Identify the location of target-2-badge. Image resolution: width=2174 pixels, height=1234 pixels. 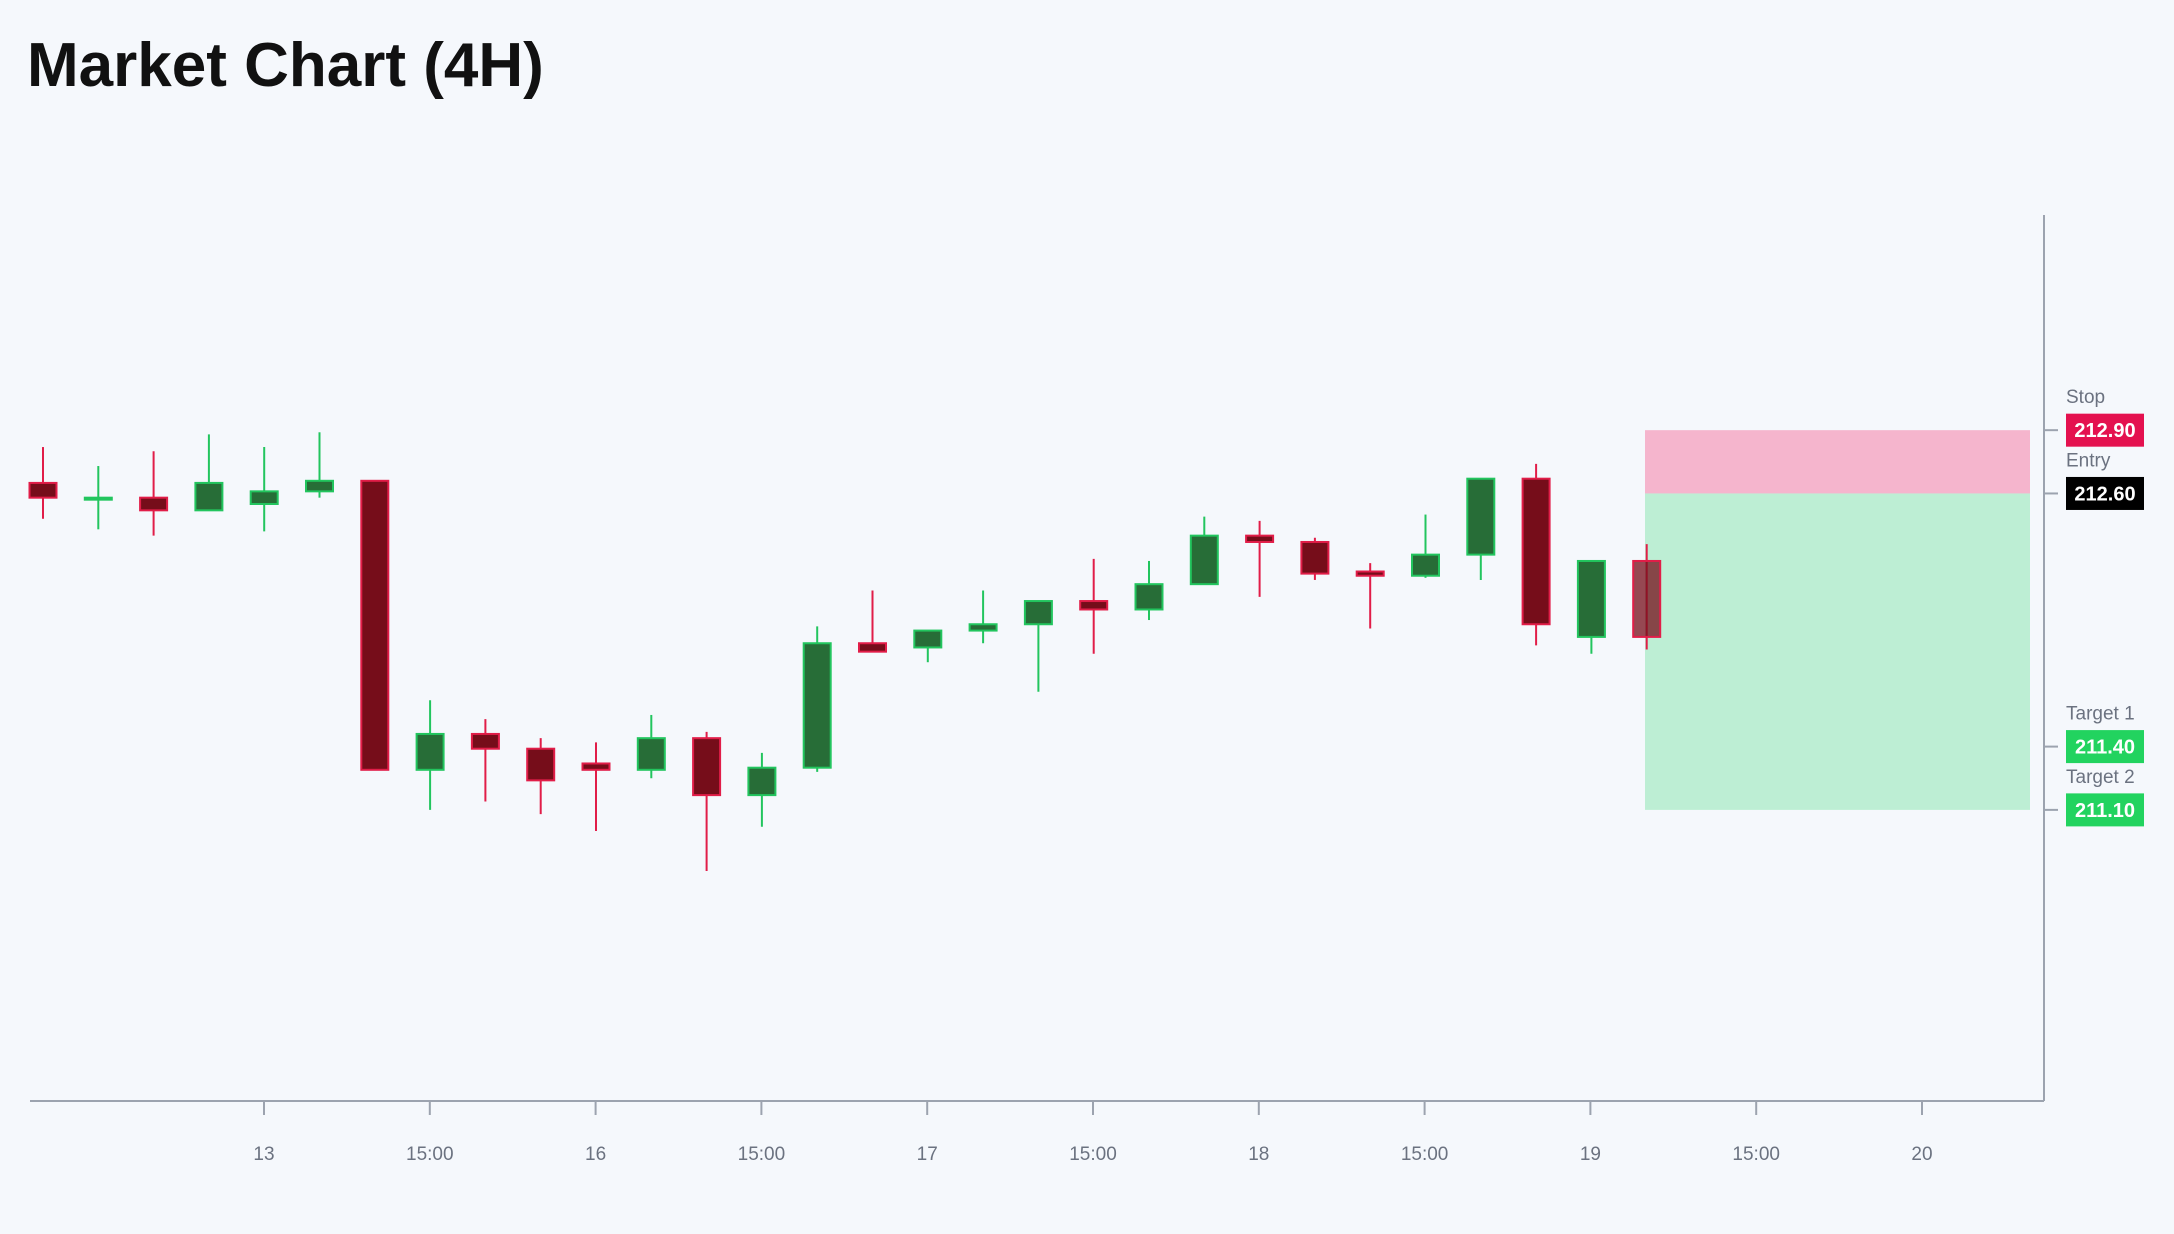
(2105, 810).